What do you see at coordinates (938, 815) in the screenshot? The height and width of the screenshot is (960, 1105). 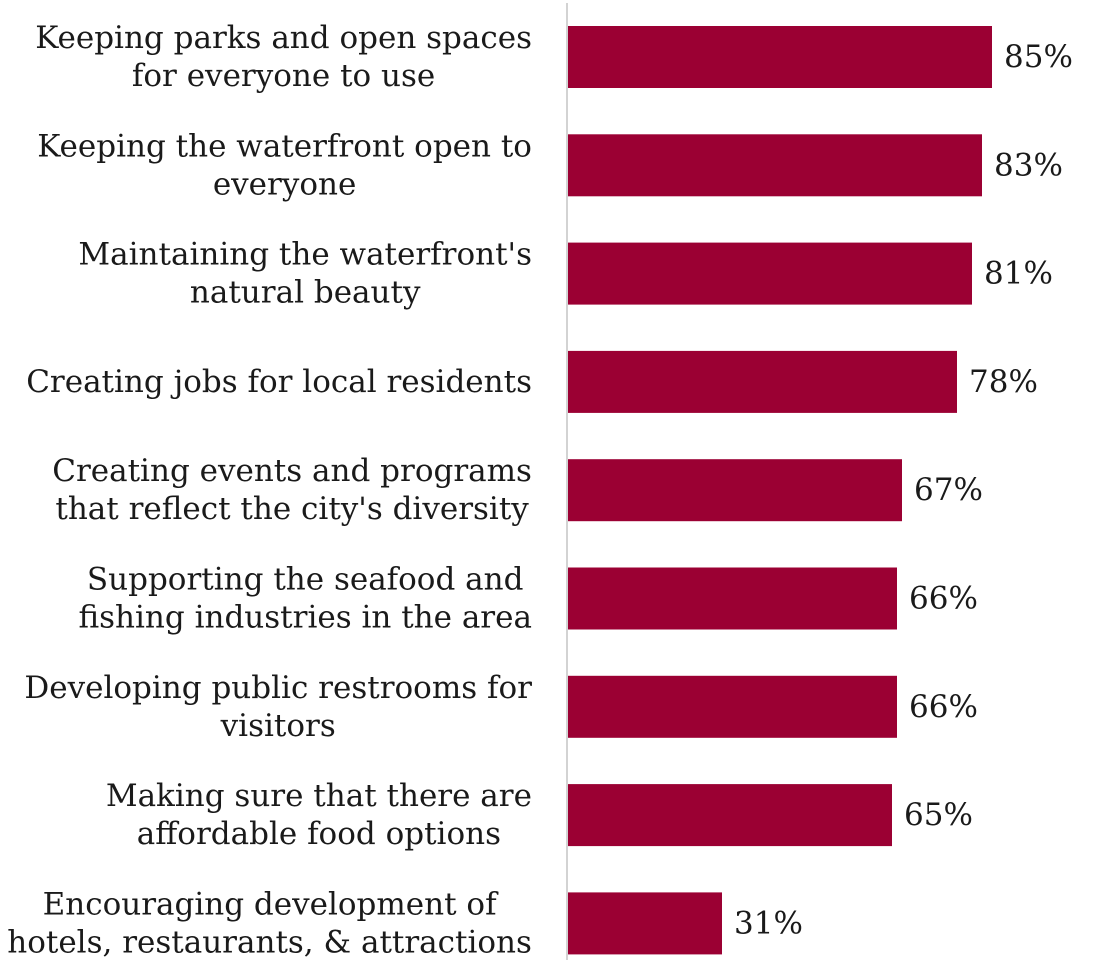 I see `bar-value-label: 65%` at bounding box center [938, 815].